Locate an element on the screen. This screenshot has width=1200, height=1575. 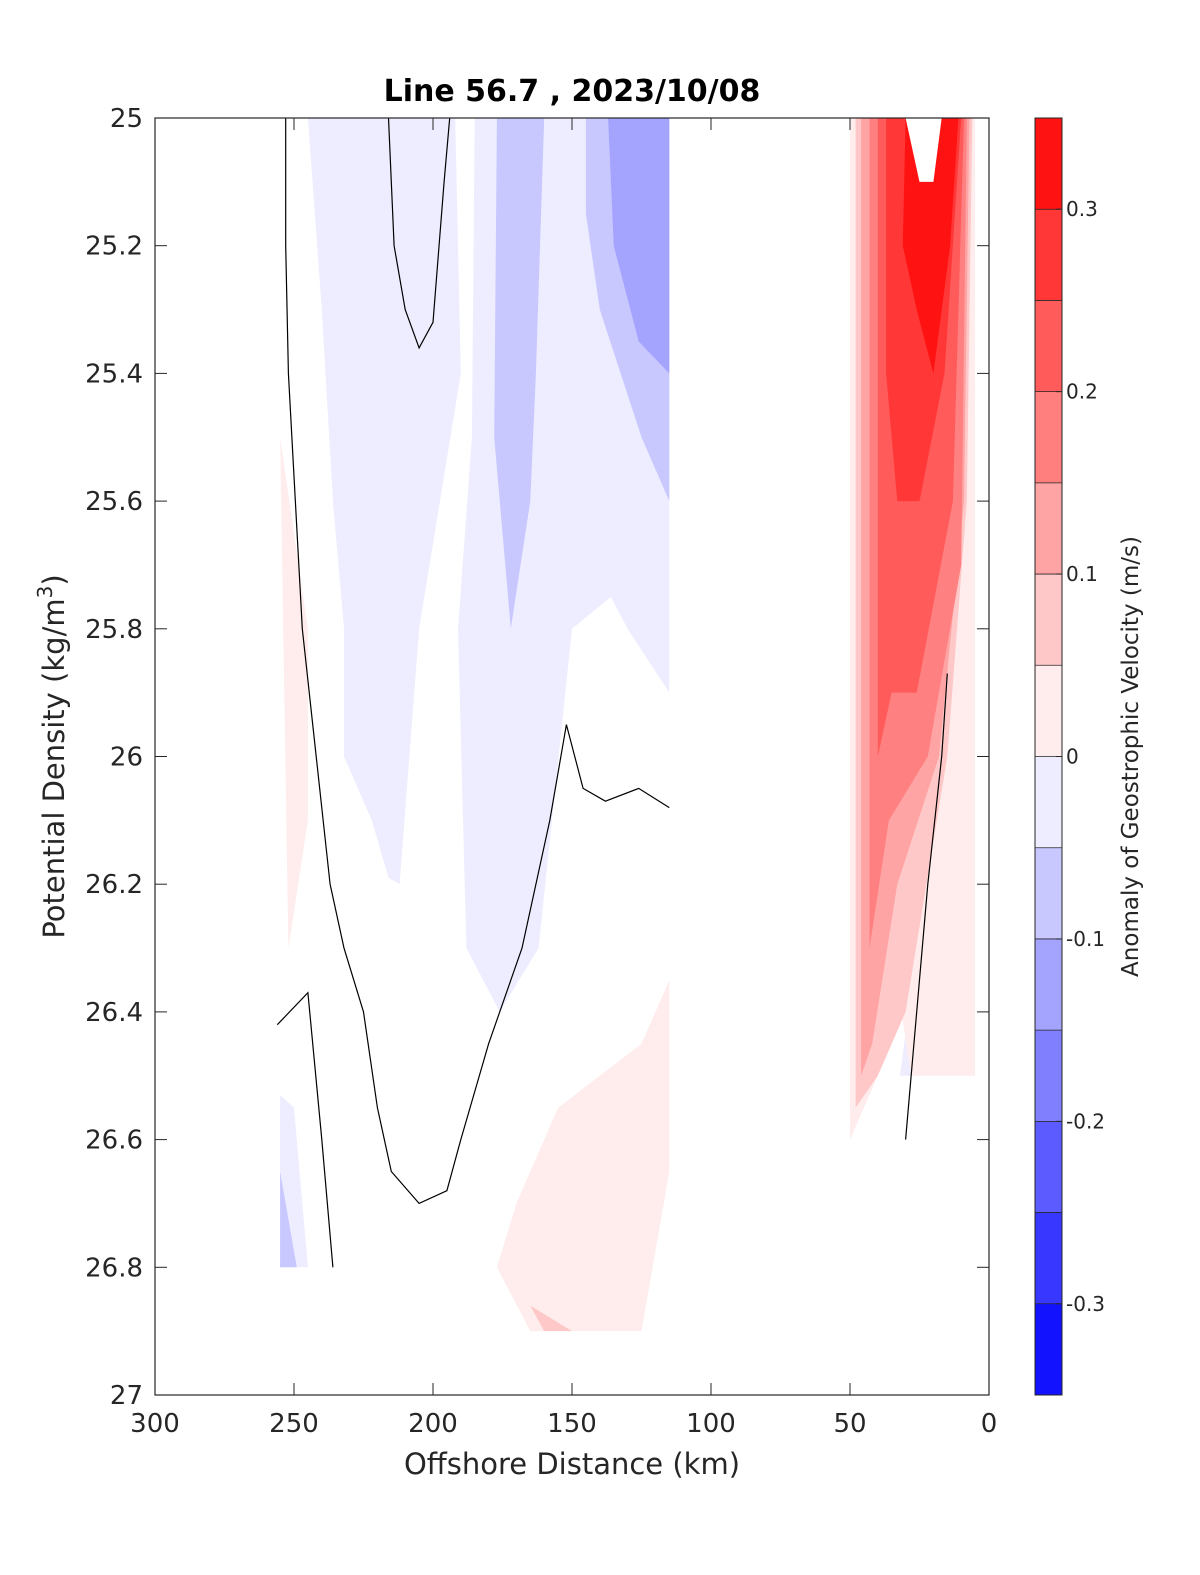
x-tick-label: 0 is located at coordinates (989, 1424).